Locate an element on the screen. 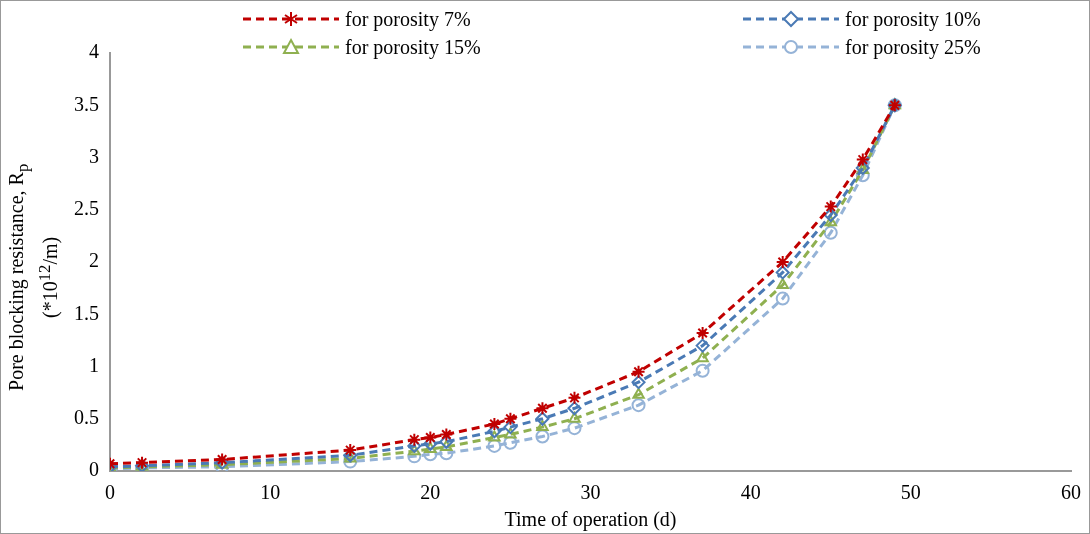 This screenshot has height=534, width=1090. y-tick-label: 1.5 is located at coordinates (86, 312).